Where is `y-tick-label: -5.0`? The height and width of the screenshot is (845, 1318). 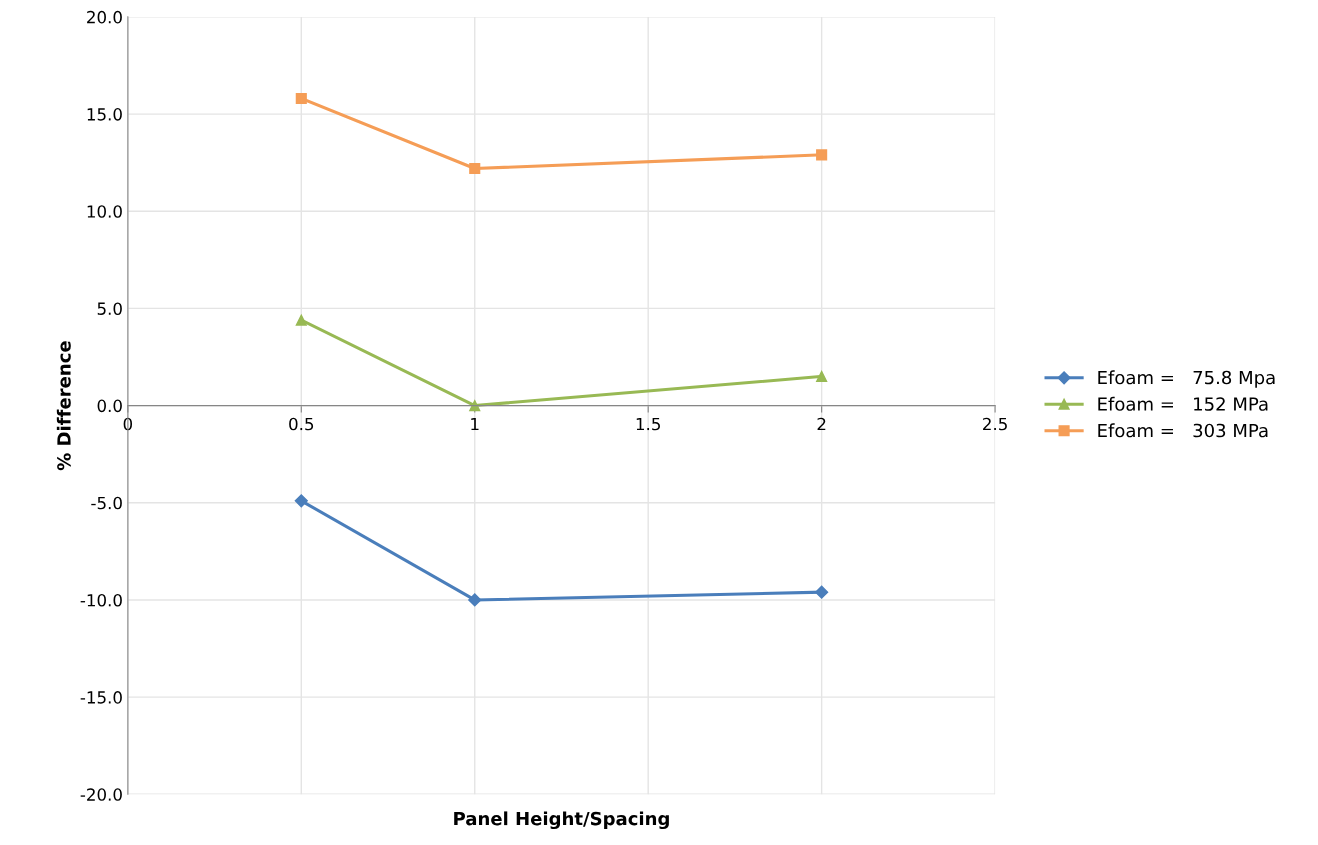 y-tick-label: -5.0 is located at coordinates (106, 503).